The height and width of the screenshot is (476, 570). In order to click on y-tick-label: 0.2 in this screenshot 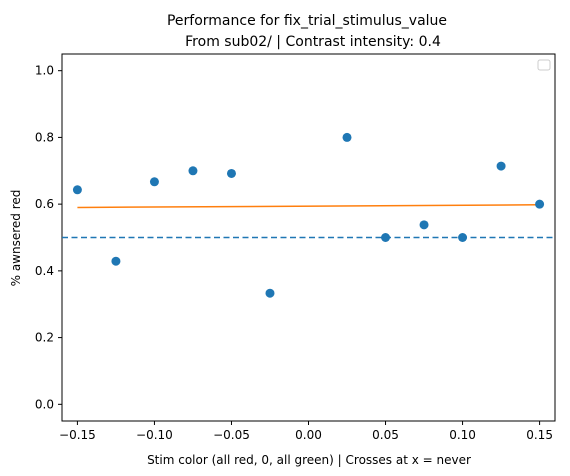, I will do `click(44, 338)`.